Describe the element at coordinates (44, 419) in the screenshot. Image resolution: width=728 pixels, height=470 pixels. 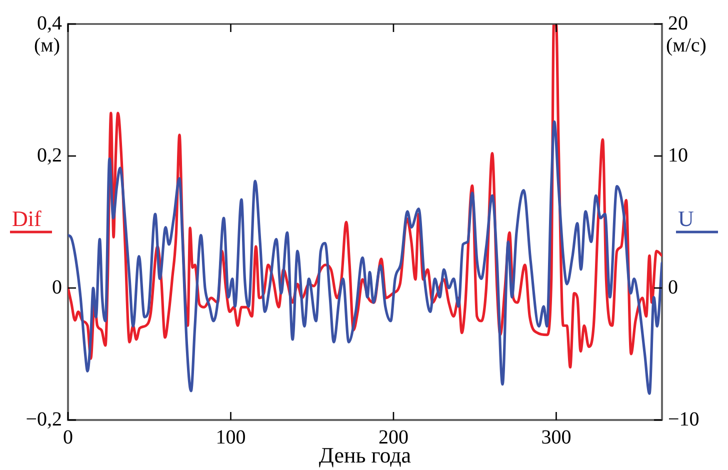
I see `y-tick-label: −0,2` at that location.